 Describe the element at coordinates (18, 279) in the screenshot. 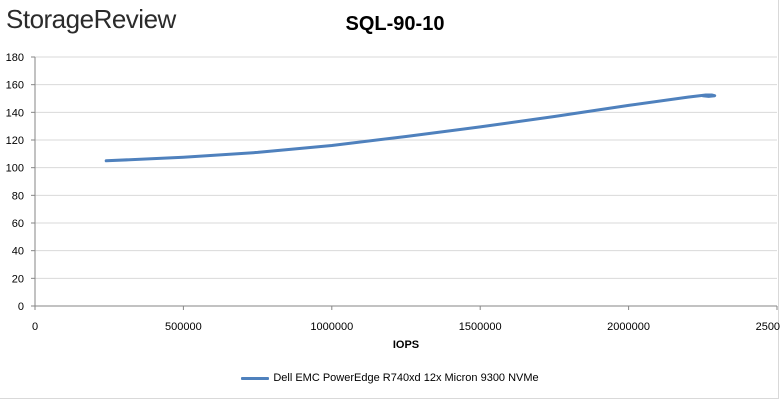

I see `y-tick-label: 20` at that location.